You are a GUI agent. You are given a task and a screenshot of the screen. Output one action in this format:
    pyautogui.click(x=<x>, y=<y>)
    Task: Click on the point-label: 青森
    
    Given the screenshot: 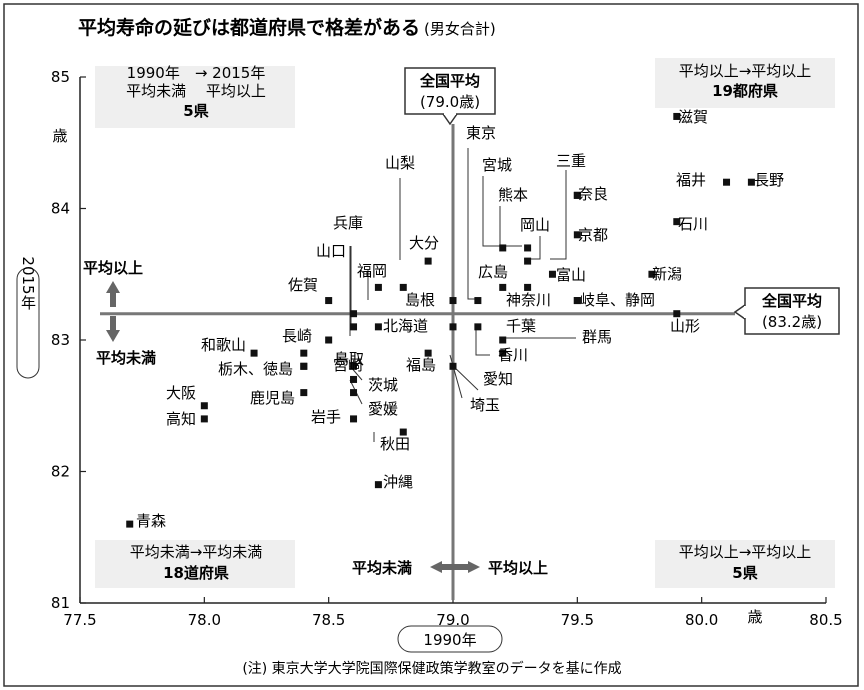 What is the action you would take?
    pyautogui.click(x=151, y=521)
    